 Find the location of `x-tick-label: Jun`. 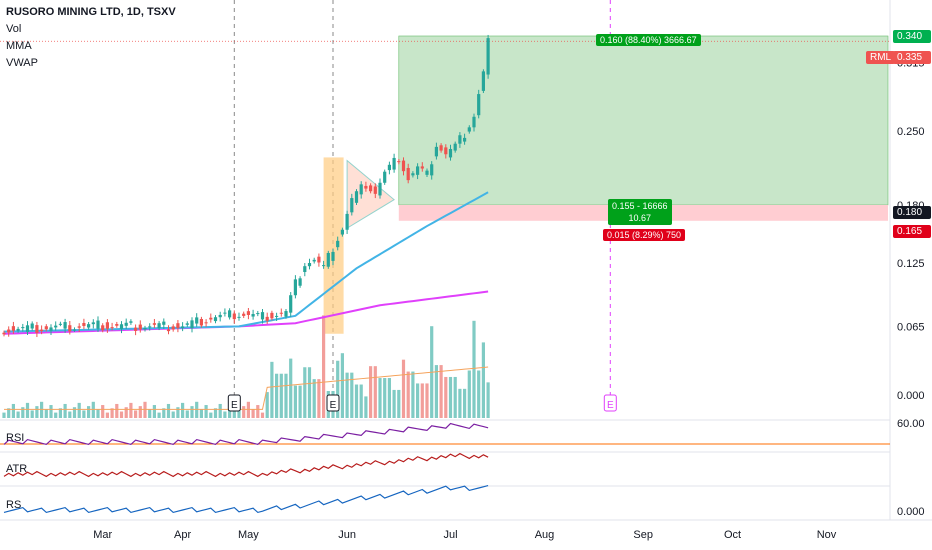

x-tick-label: Jun is located at coordinates (347, 535).